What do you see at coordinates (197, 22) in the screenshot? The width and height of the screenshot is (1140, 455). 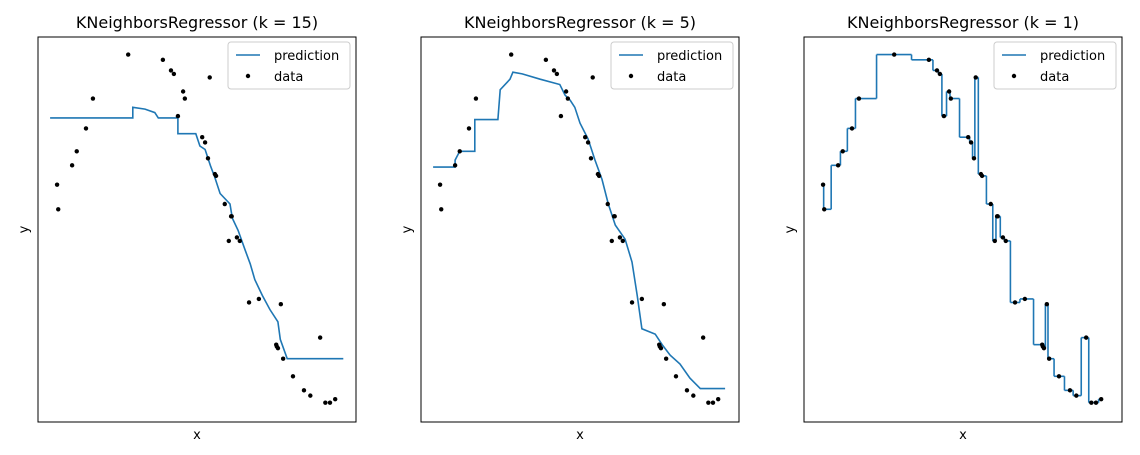 I see `chart-title: KNeighborsRegressor (k = 15)` at bounding box center [197, 22].